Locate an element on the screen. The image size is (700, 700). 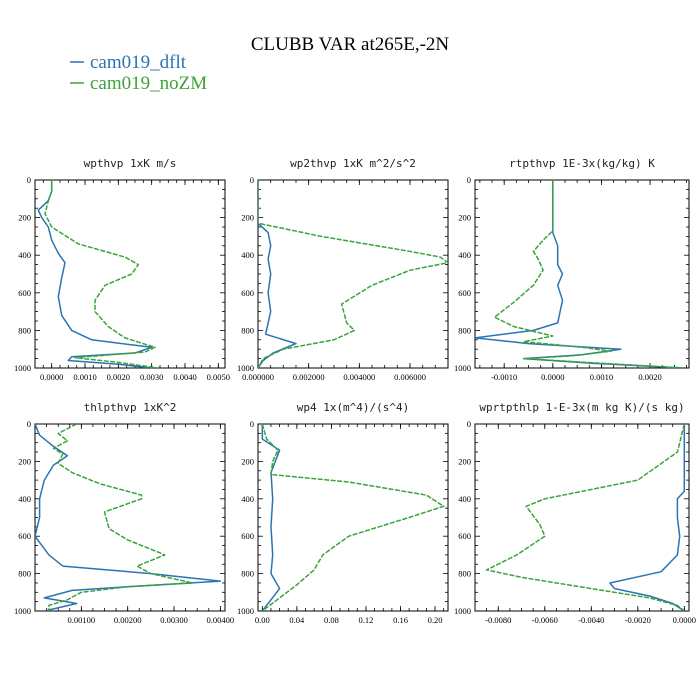
x-tick-label: 0.006000 is located at coordinates (410, 377).